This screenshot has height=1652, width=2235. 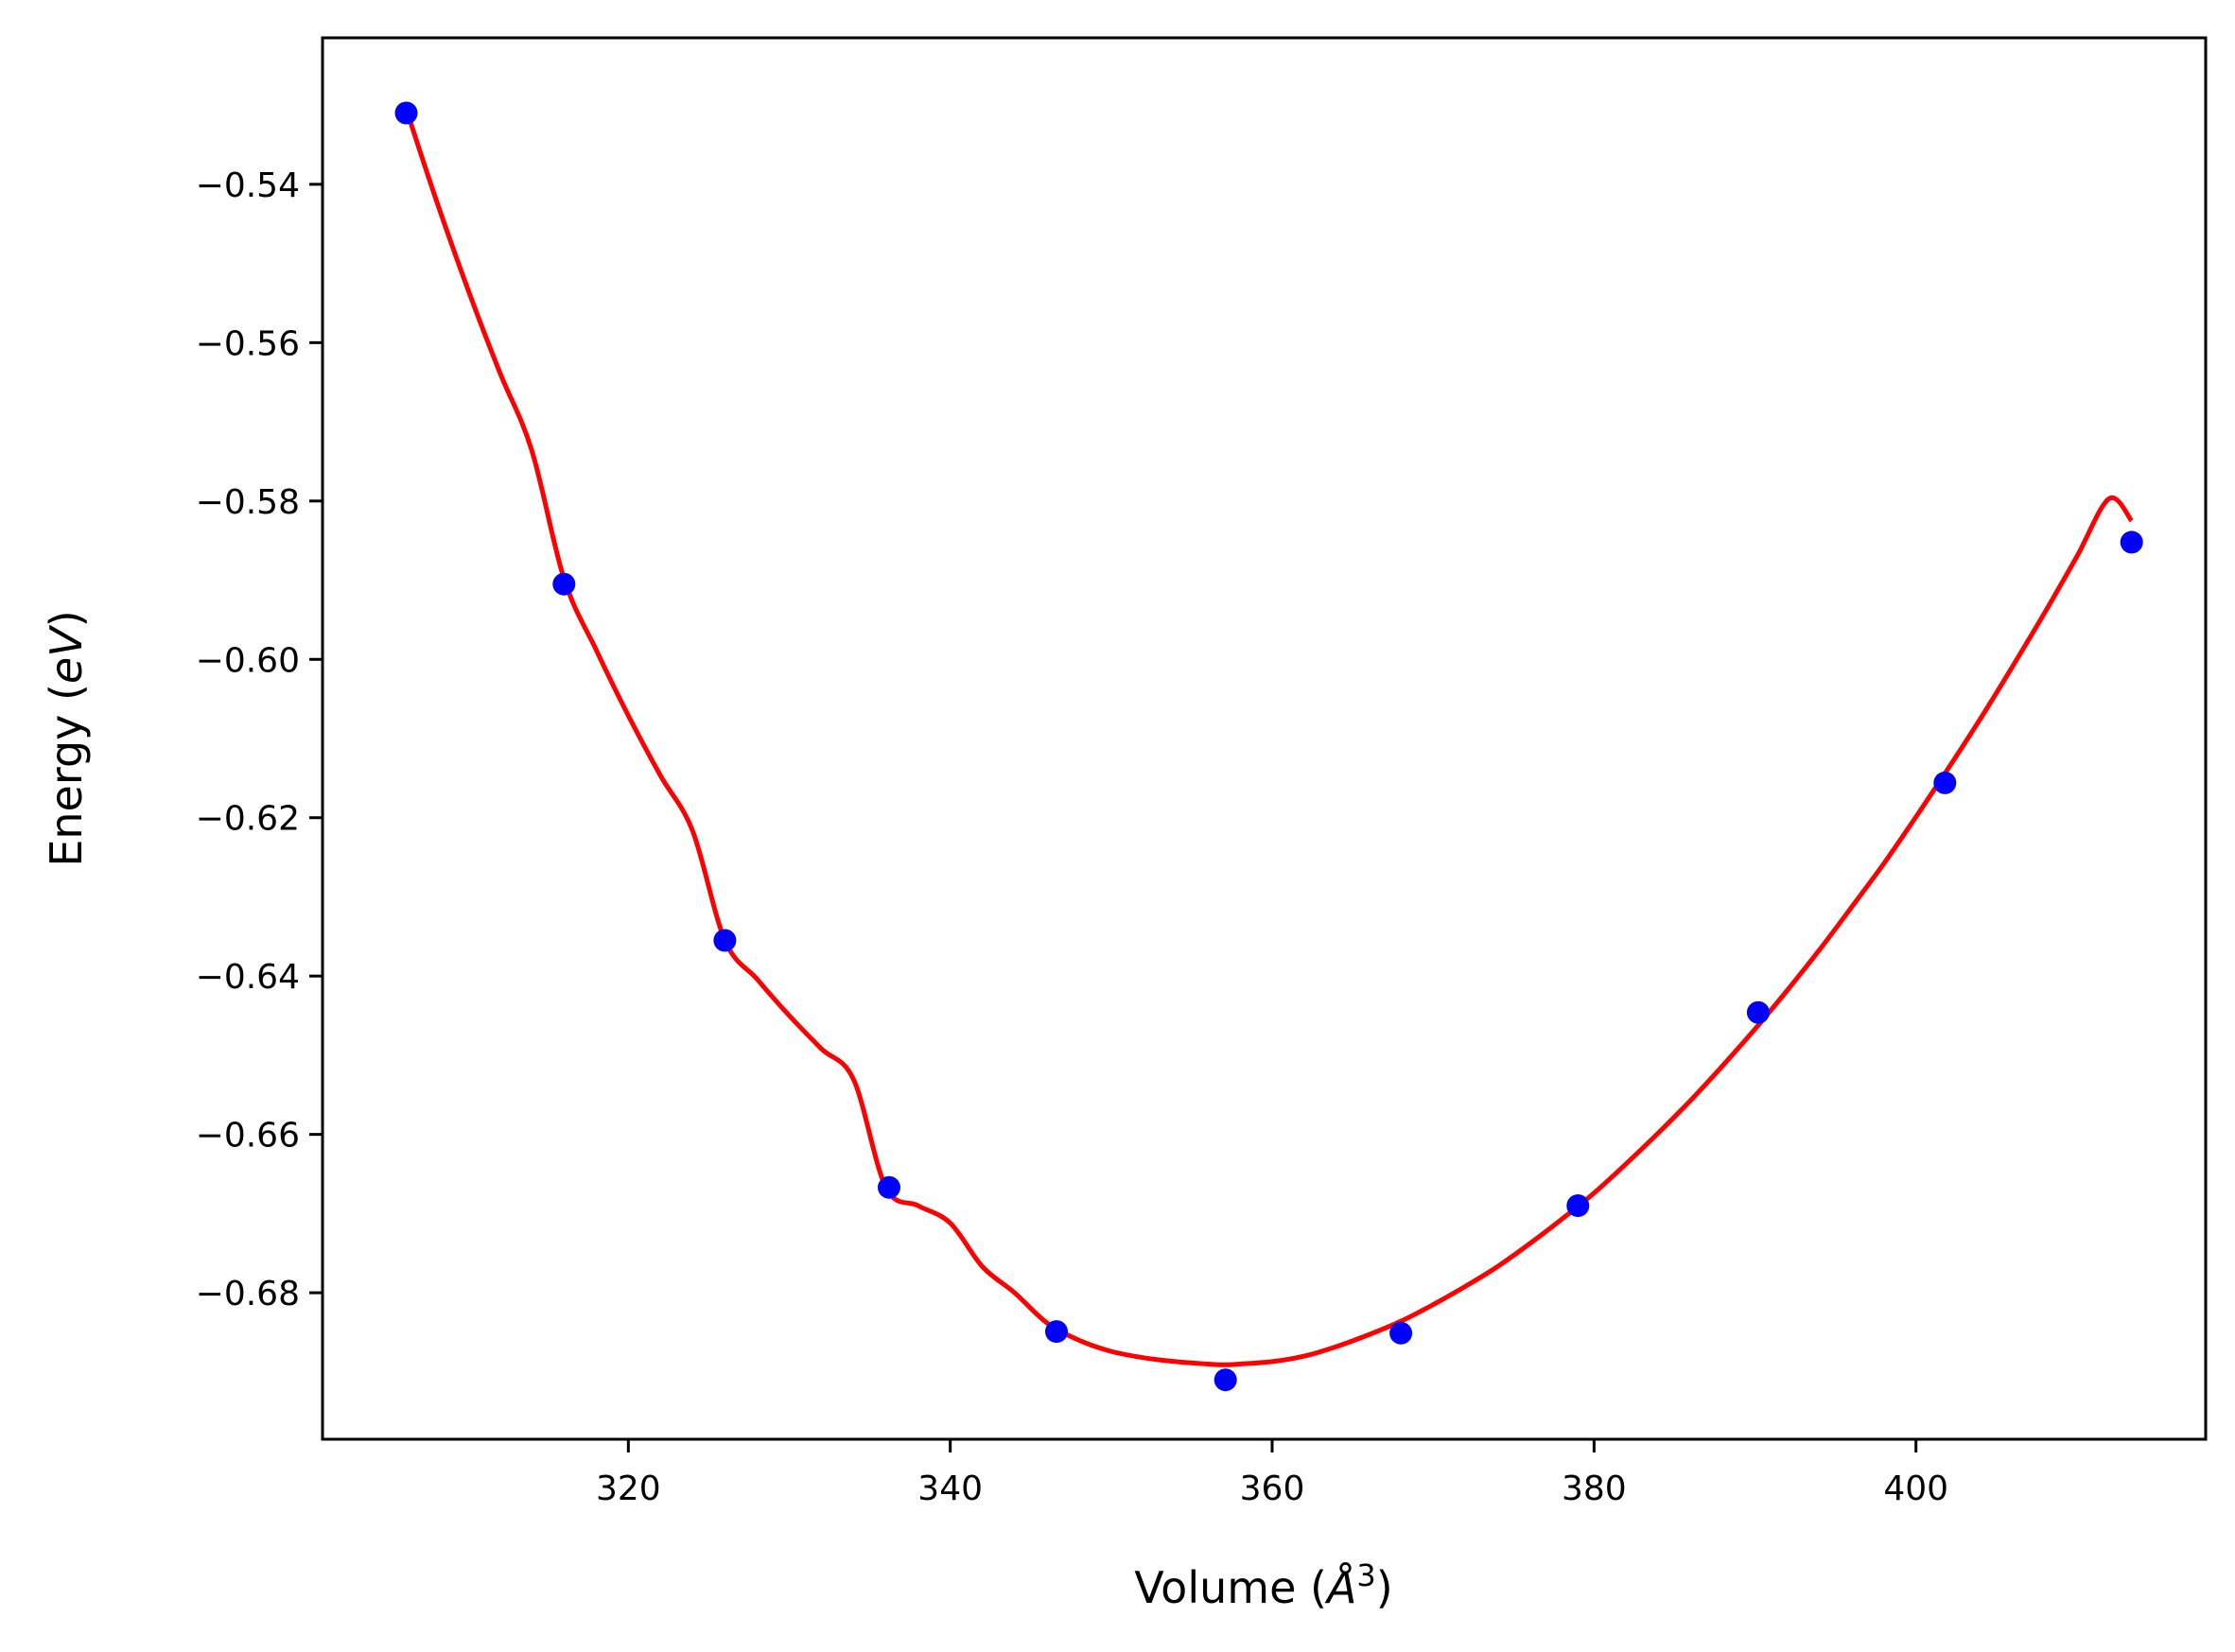 I want to click on y-tick-label: −0.60, so click(x=248, y=661).